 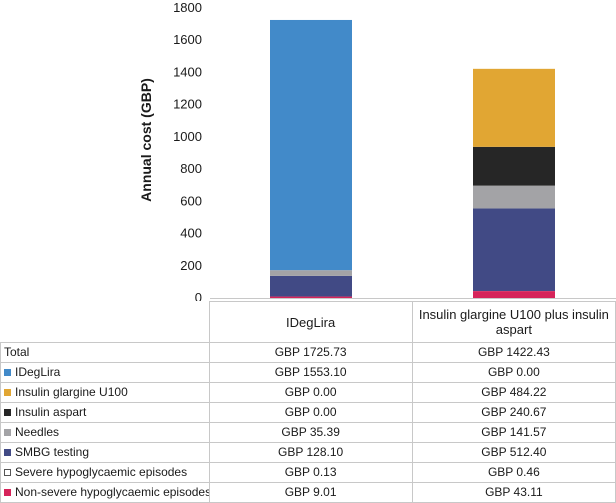 I want to click on row-label-cell: Insulin aspart, so click(x=105, y=413).